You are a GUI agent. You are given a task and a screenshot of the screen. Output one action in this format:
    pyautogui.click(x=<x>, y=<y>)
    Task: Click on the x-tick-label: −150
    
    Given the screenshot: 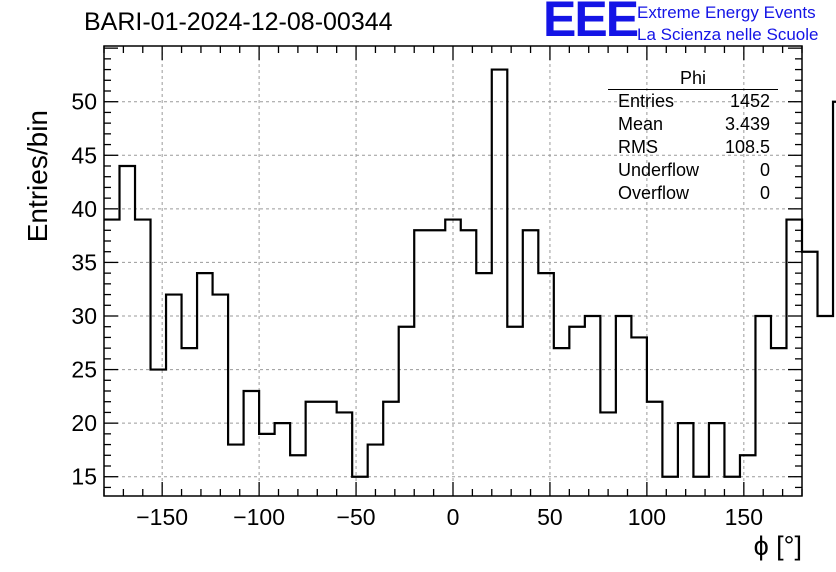 What is the action you would take?
    pyautogui.click(x=162, y=517)
    